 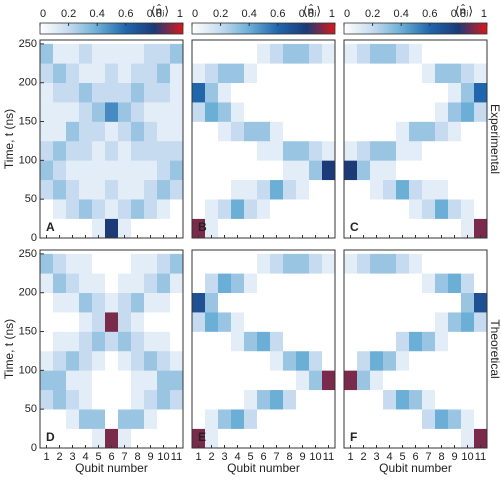 I want to click on colorbar-tick-label: 1, so click(x=484, y=14).